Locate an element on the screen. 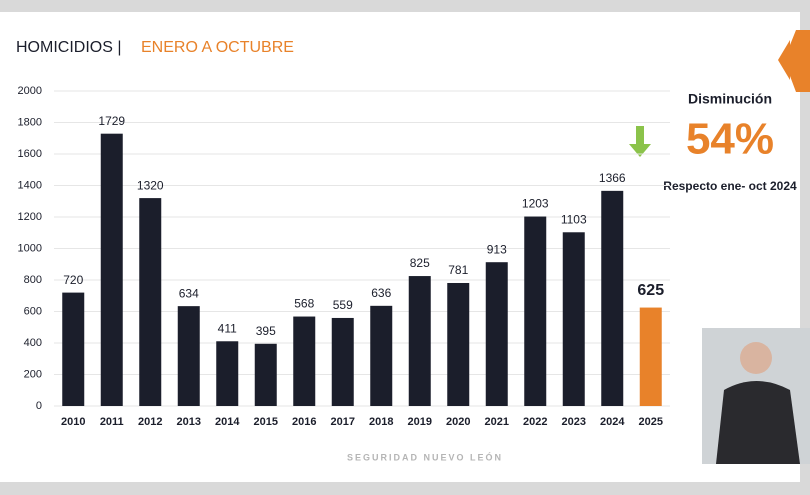  annotation-note: Respecto ene- oct 2024 is located at coordinates (730, 186).